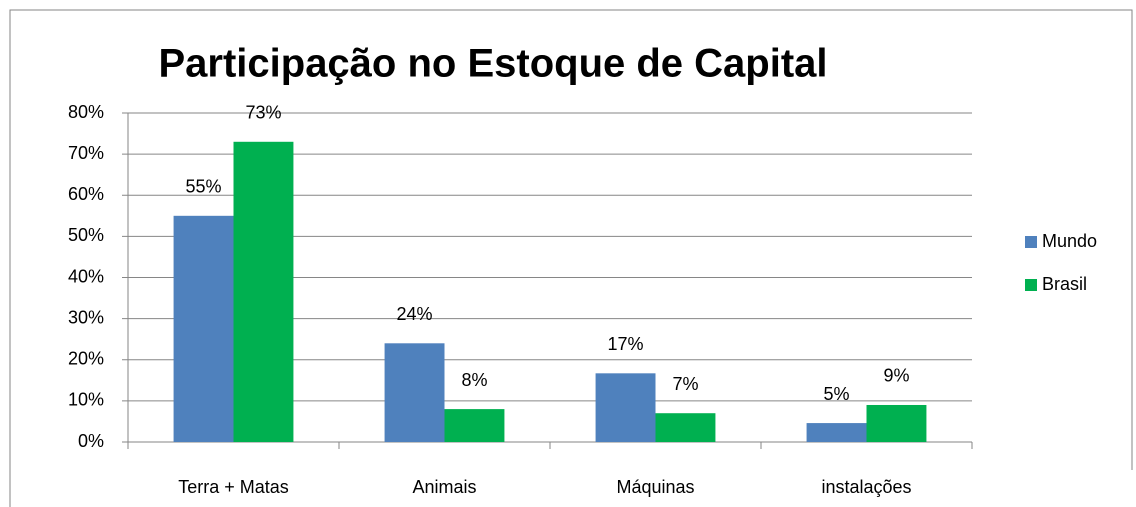 This screenshot has width=1136, height=507. I want to click on y-tick-label: 70%, so click(86, 153).